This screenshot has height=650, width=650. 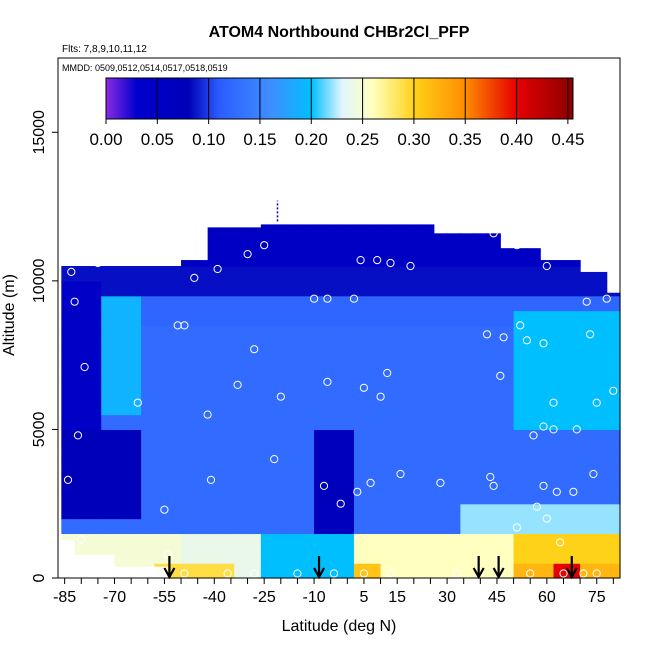 What do you see at coordinates (516, 139) in the screenshot?
I see `colorbar-tick-label: 0.40` at bounding box center [516, 139].